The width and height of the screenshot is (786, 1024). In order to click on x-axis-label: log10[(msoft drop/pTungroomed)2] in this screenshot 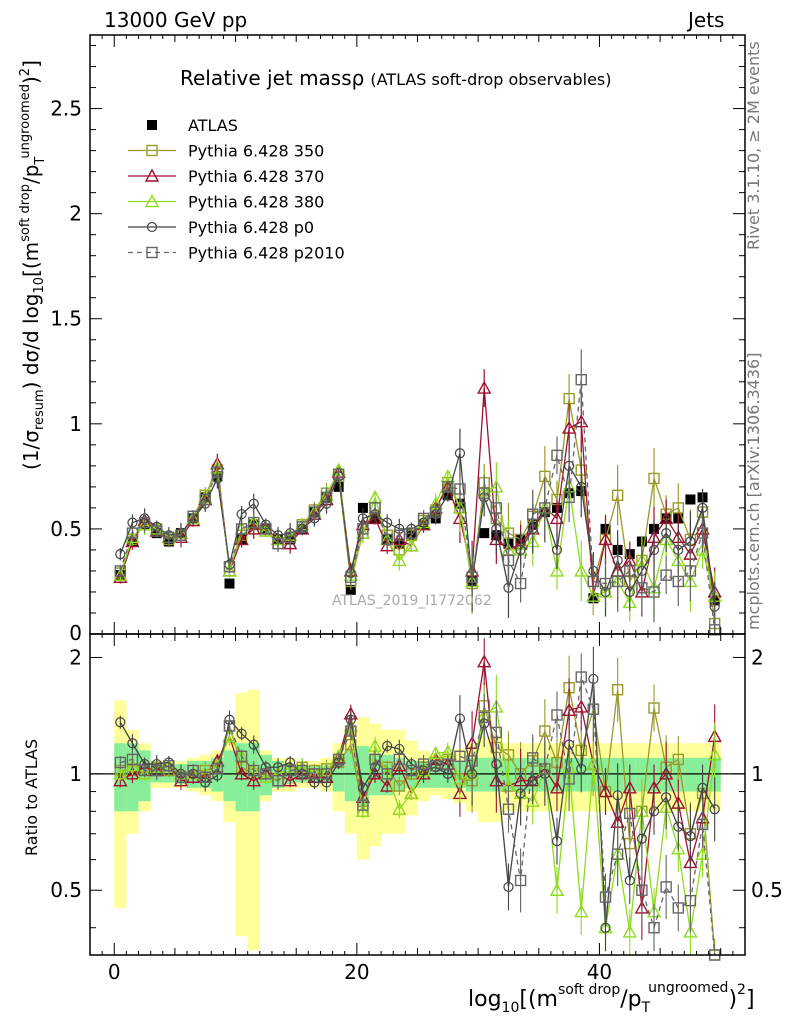, I will do `click(611, 998)`.